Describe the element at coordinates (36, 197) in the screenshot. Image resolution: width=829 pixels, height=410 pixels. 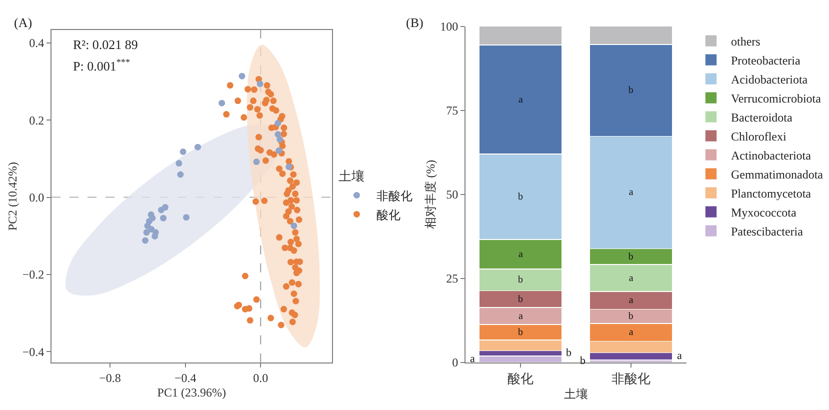
I see `y-tick-label: 0.0` at that location.